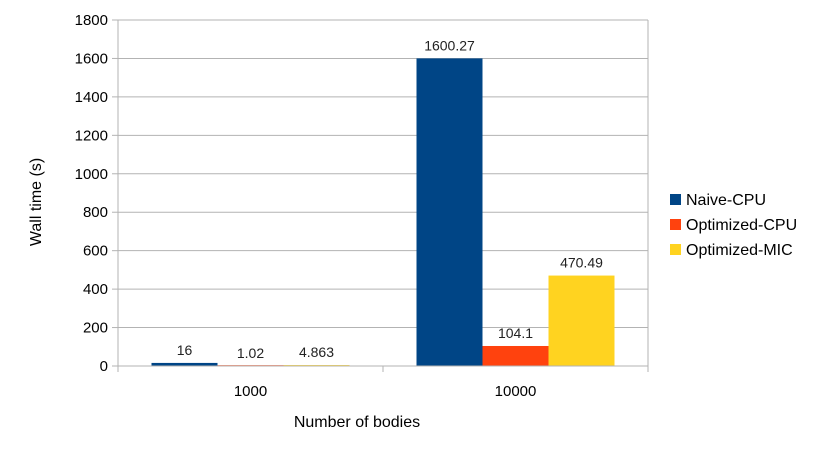 Image resolution: width=832 pixels, height=454 pixels. I want to click on y-tick-label: 400, so click(95, 289).